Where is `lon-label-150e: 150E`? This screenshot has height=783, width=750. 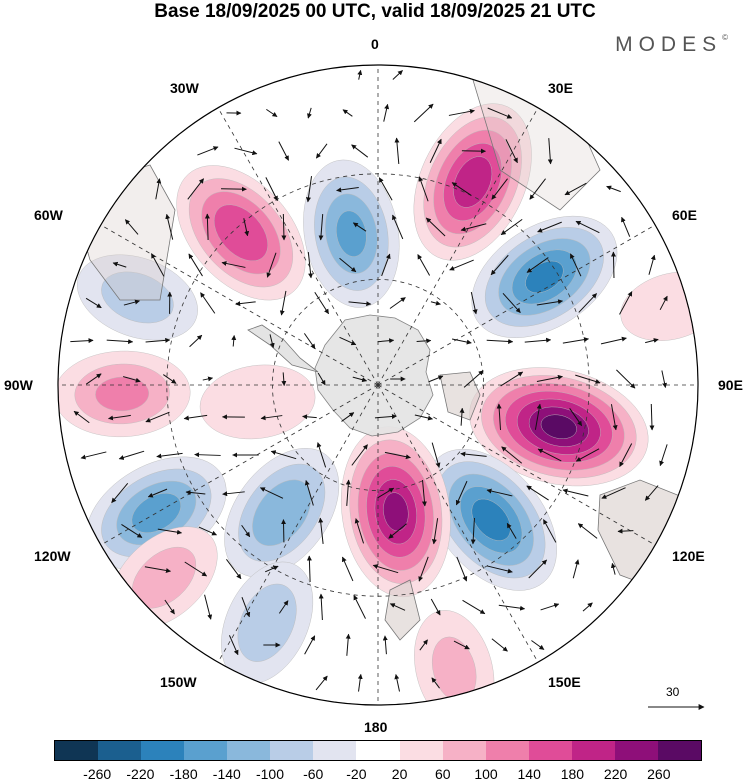 lon-label-150e: 150E is located at coordinates (564, 682).